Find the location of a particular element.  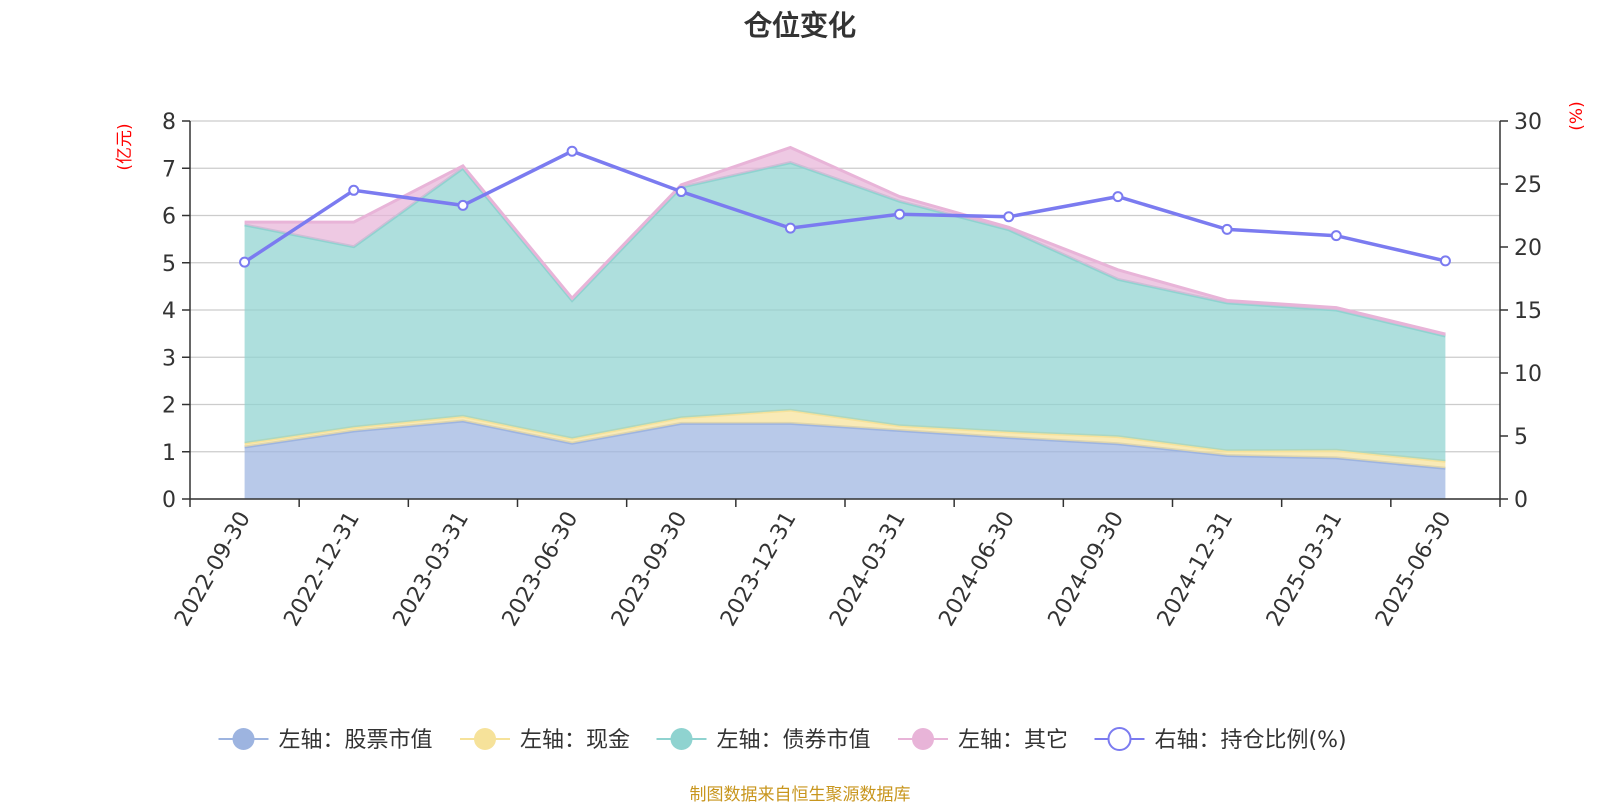

x-axis-tick-label: 2024-12-31 is located at coordinates (1196, 569).